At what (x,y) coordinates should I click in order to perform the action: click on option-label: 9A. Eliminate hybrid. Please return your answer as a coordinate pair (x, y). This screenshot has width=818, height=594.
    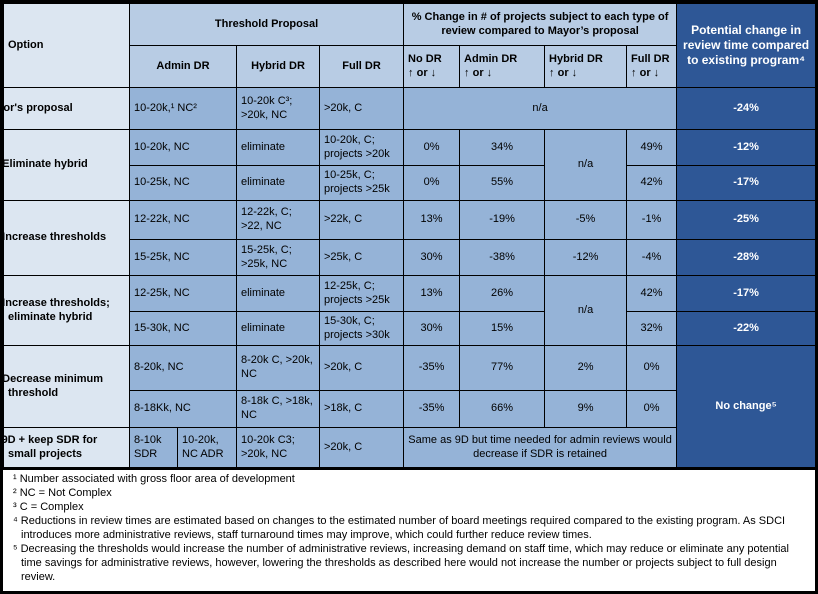
    Looking at the image, I should click on (66, 165).